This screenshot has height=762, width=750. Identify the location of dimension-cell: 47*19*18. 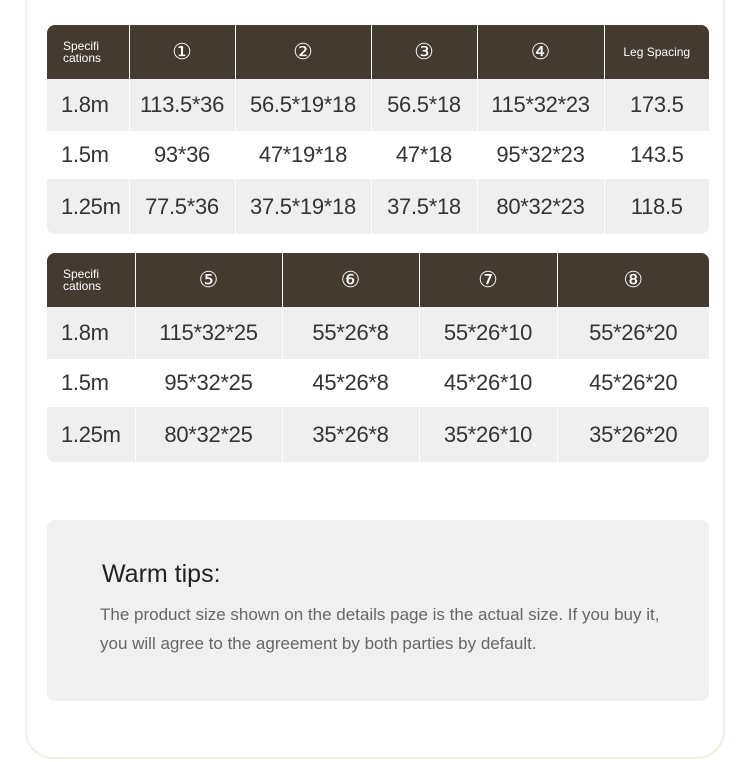
(302, 155).